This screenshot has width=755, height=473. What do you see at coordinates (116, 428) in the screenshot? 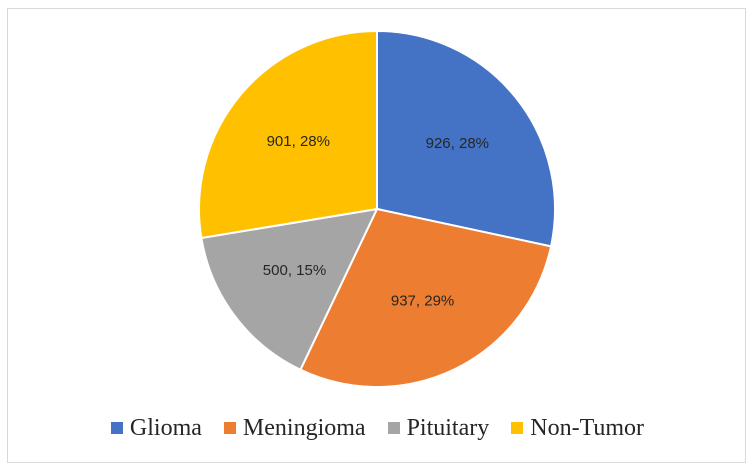
I see `legend-swatch-glioma` at bounding box center [116, 428].